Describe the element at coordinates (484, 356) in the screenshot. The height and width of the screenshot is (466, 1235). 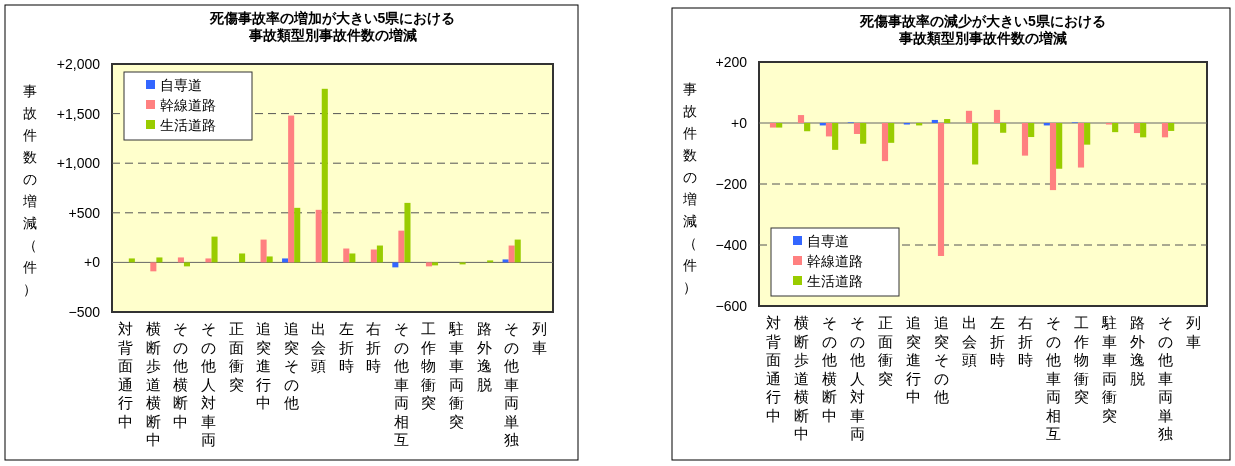
I see `x-tick-label: 路外逸脱` at that location.